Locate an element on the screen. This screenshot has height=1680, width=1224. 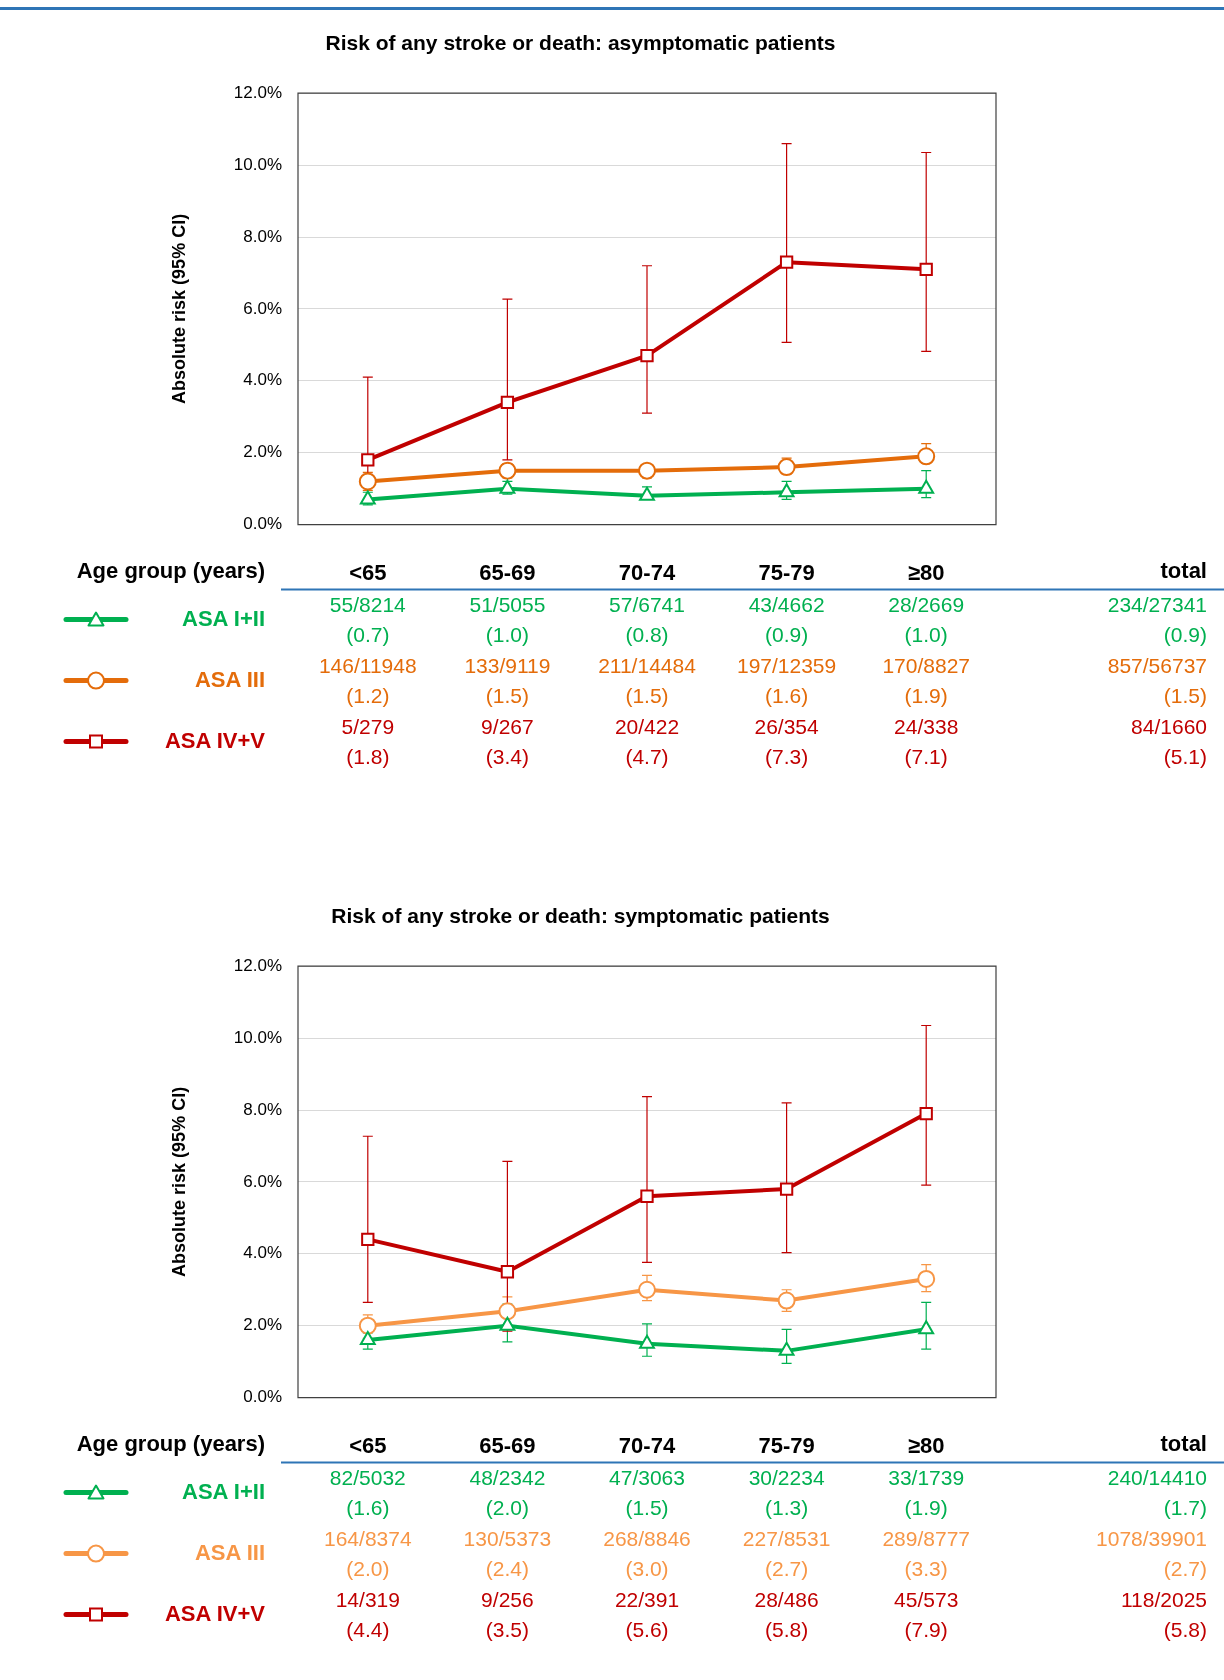
data-label: 9/256 (3.5) is located at coordinates (507, 1615).